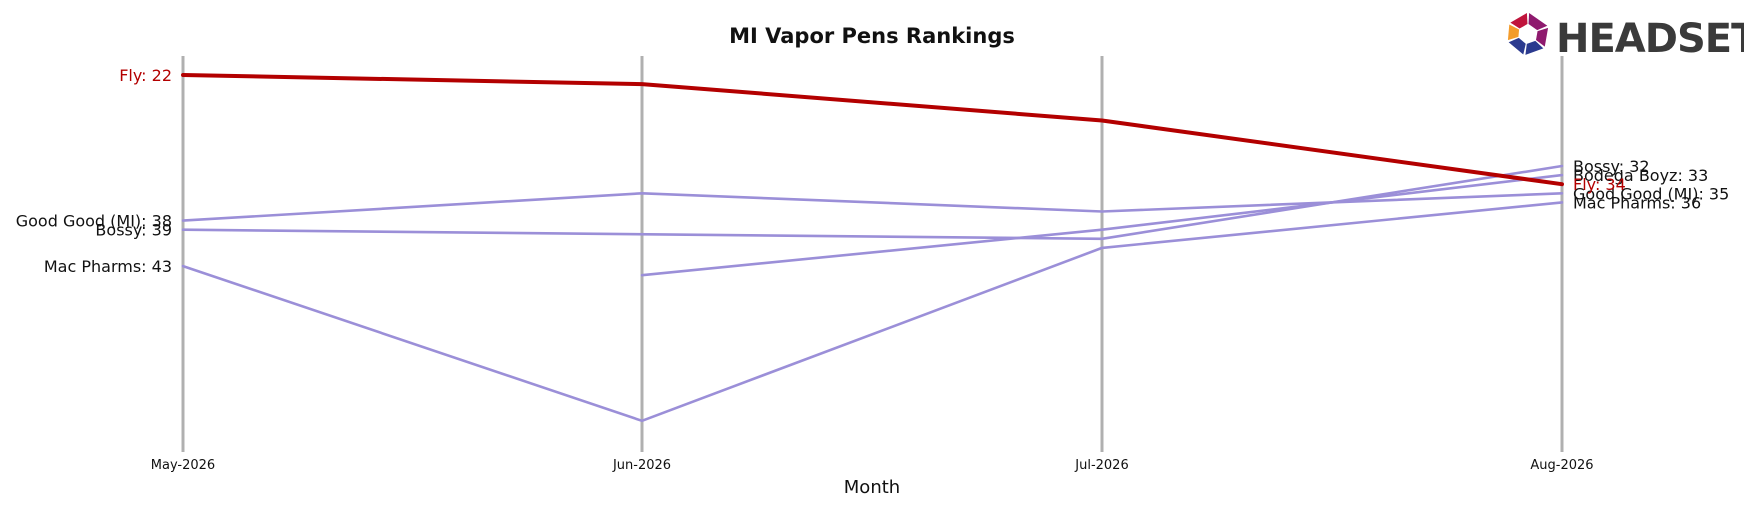 The width and height of the screenshot is (1744, 506). I want to click on end-label-bossy: Bossy: 32, so click(1611, 166).